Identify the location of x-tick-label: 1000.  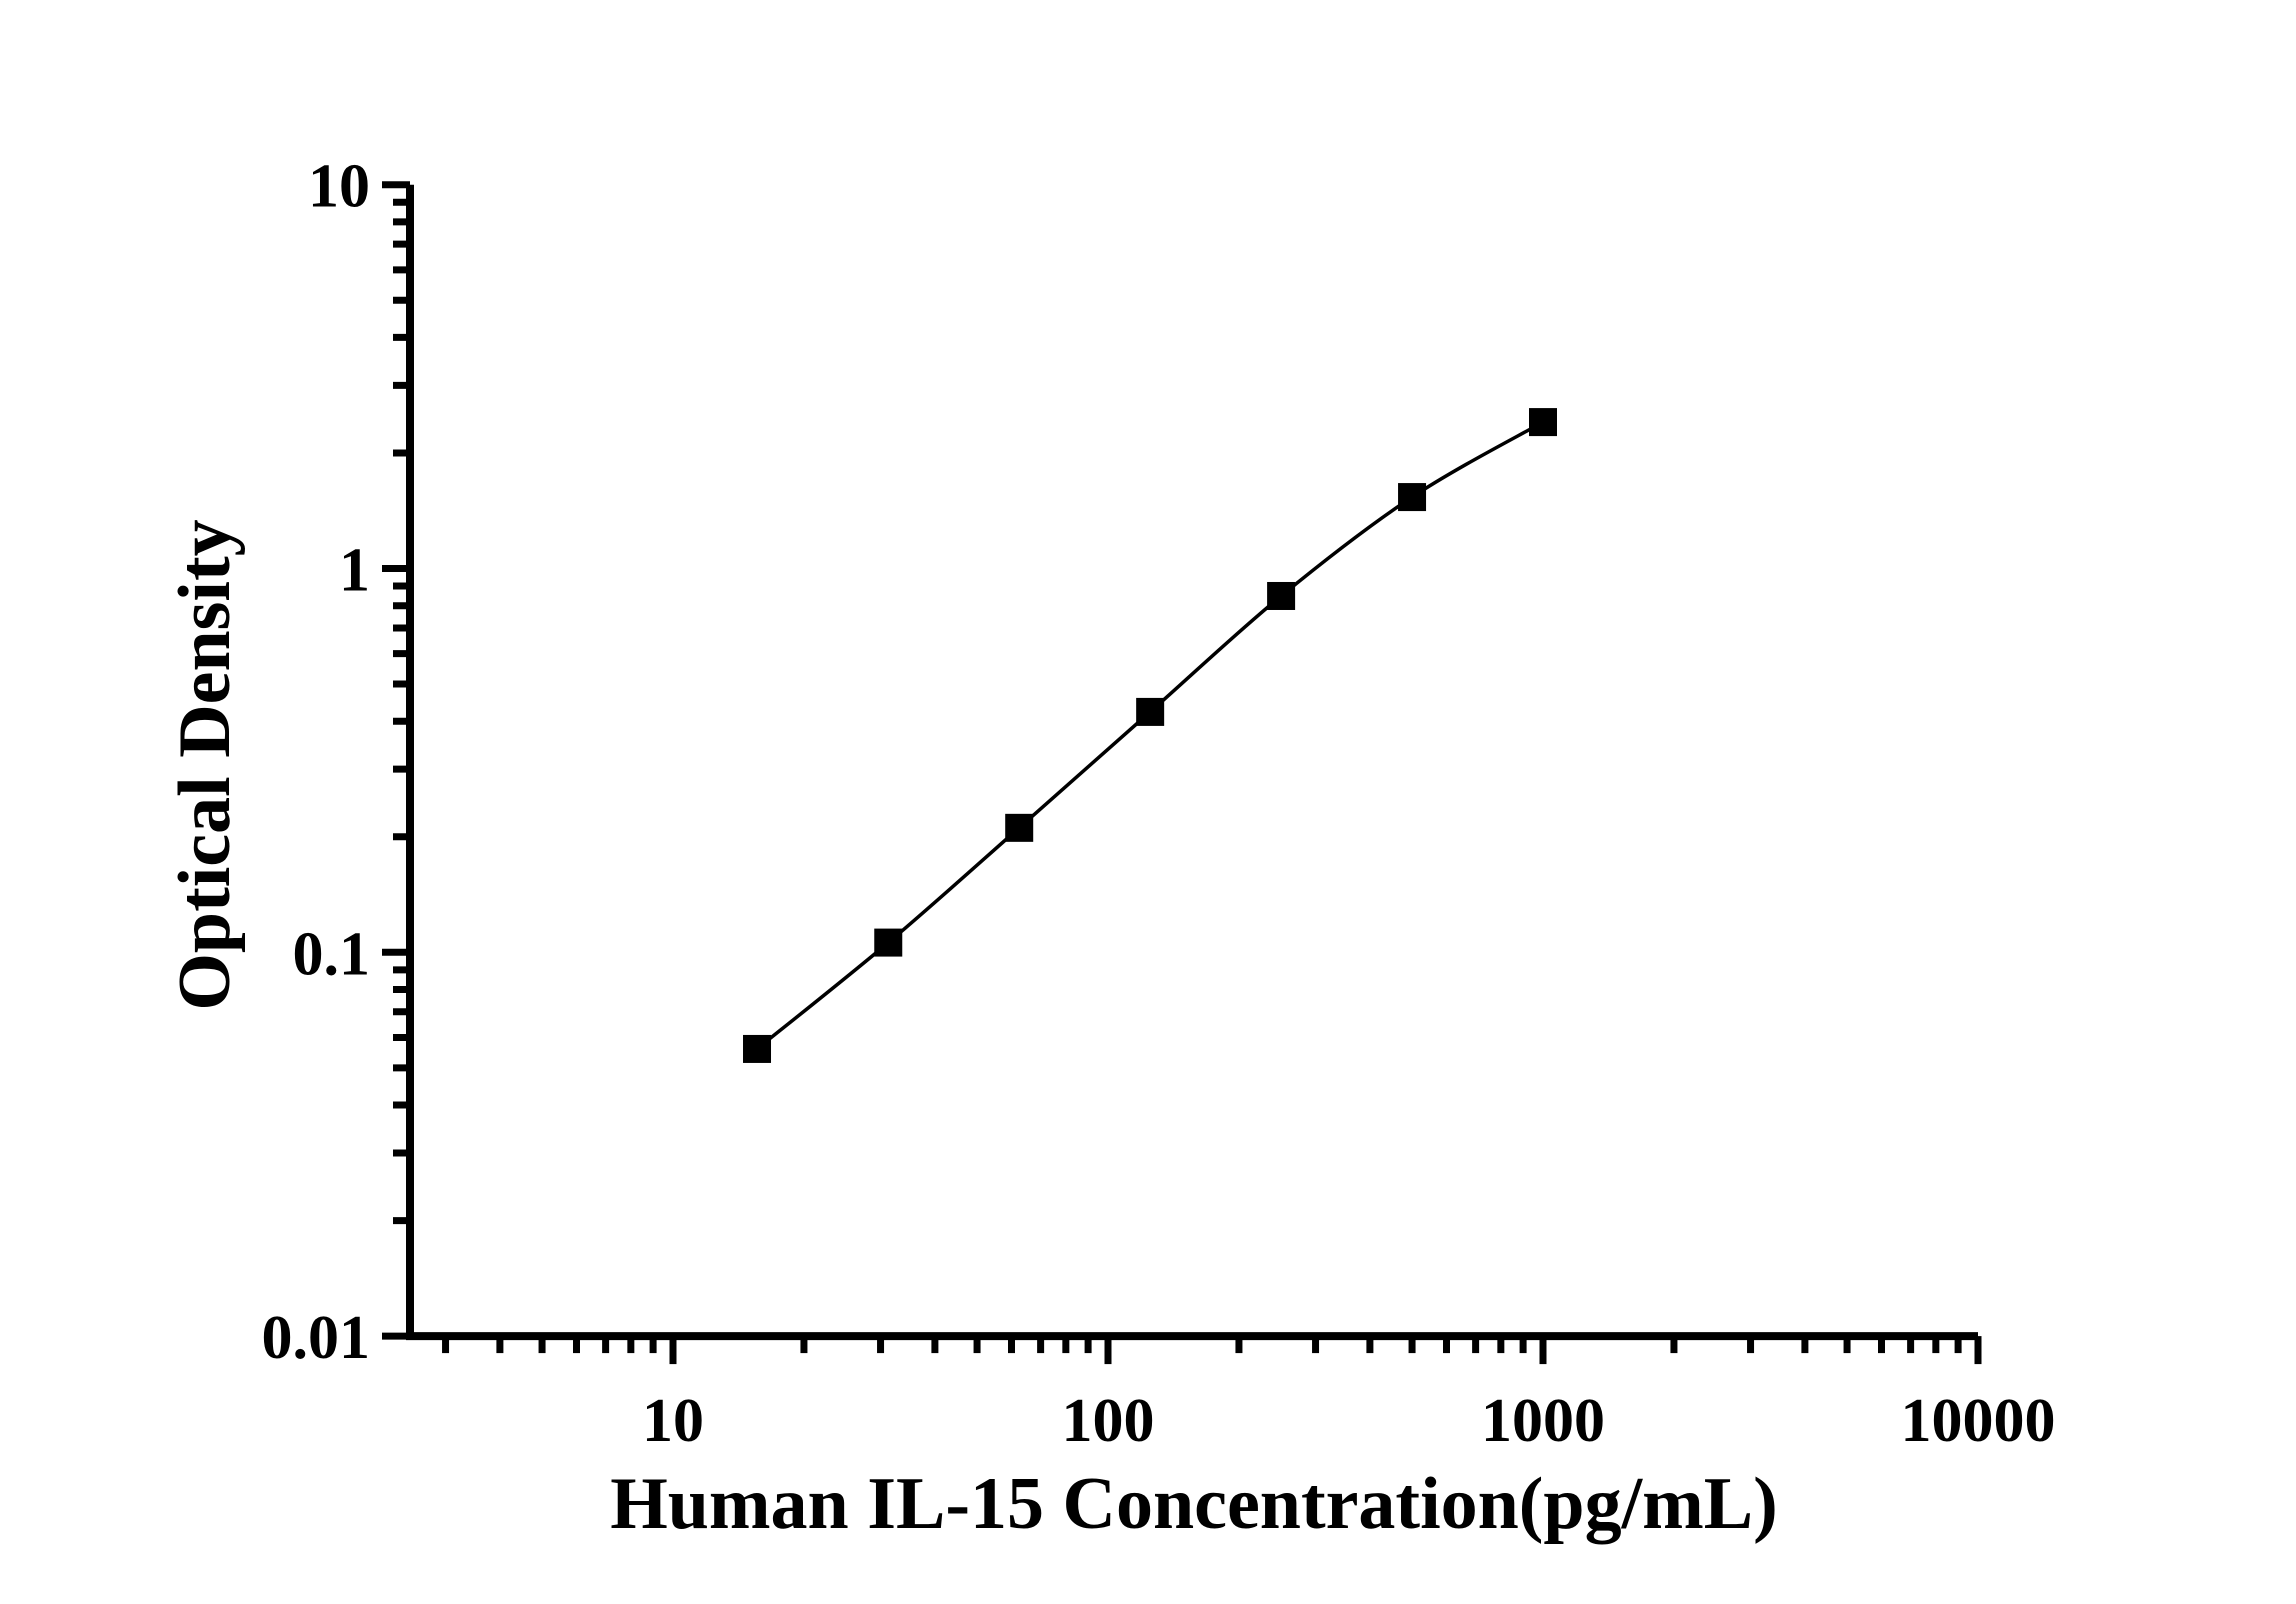
(1543, 1421).